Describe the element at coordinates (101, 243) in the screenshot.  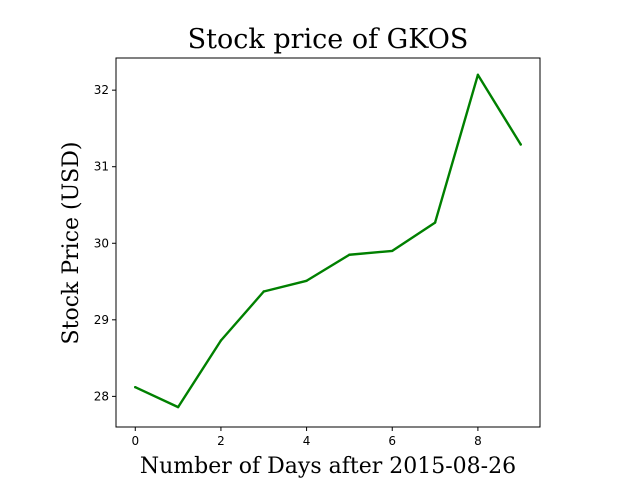
I see `y-tick-label-2: 30` at that location.